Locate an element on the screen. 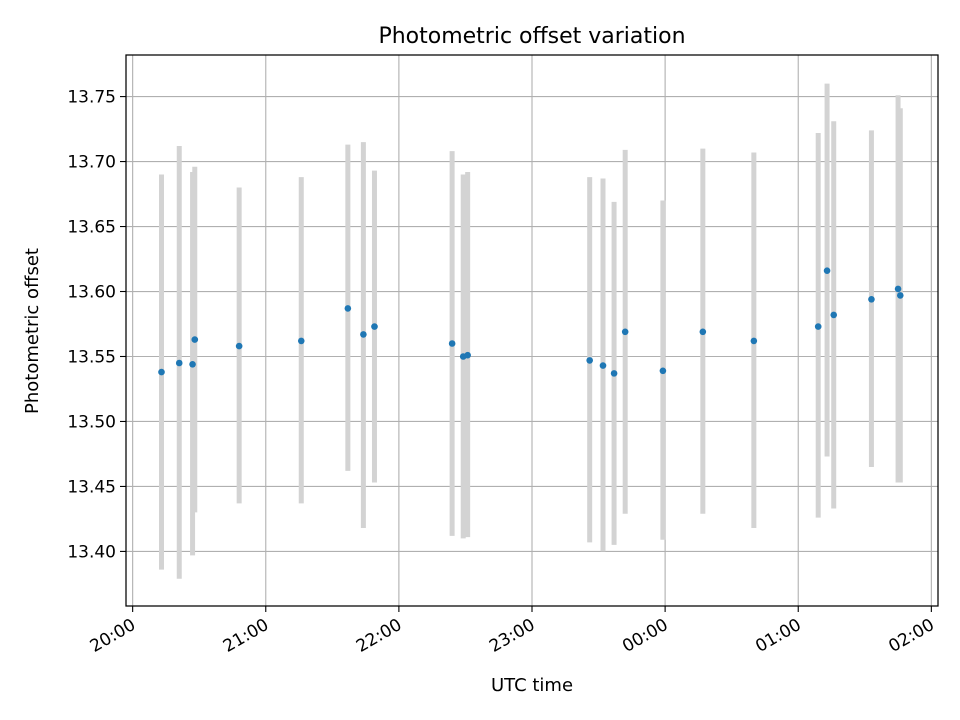 This screenshot has height=720, width=960. y-tick-label-4: 13.60 is located at coordinates (91, 293).